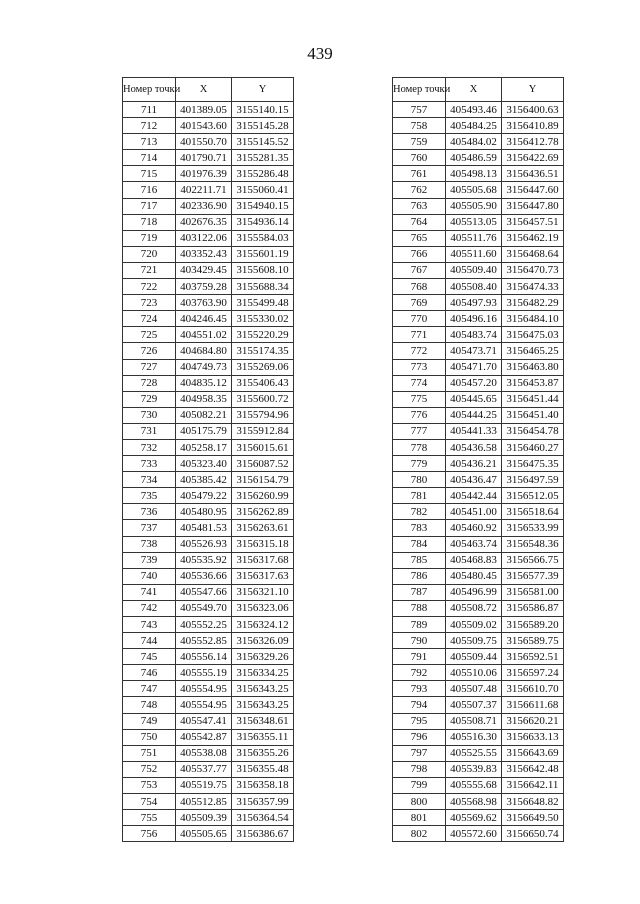 Image resolution: width=640 pixels, height=904 pixels. What do you see at coordinates (419, 431) in the screenshot?
I see `point-number-cell: 777` at bounding box center [419, 431].